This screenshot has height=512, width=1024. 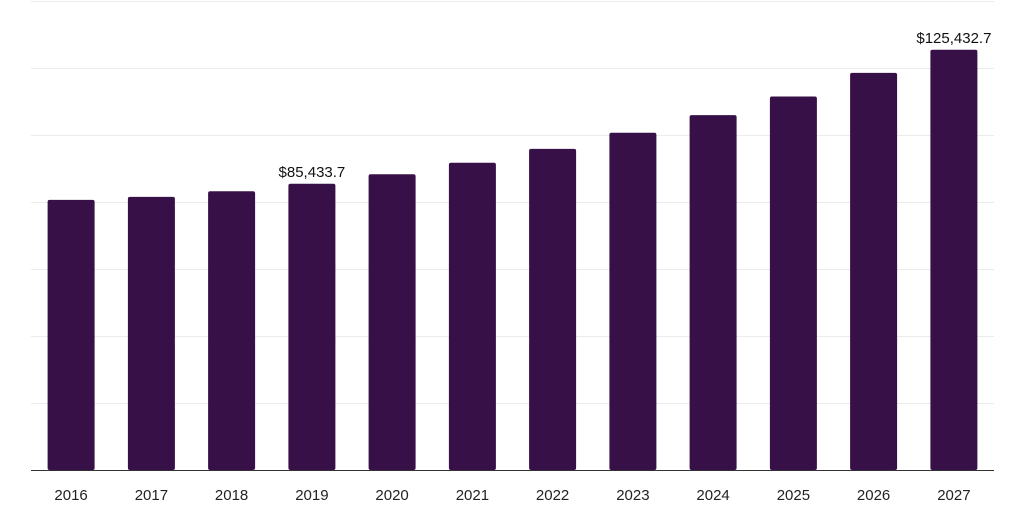 What do you see at coordinates (793, 283) in the screenshot?
I see `bar-2025` at bounding box center [793, 283].